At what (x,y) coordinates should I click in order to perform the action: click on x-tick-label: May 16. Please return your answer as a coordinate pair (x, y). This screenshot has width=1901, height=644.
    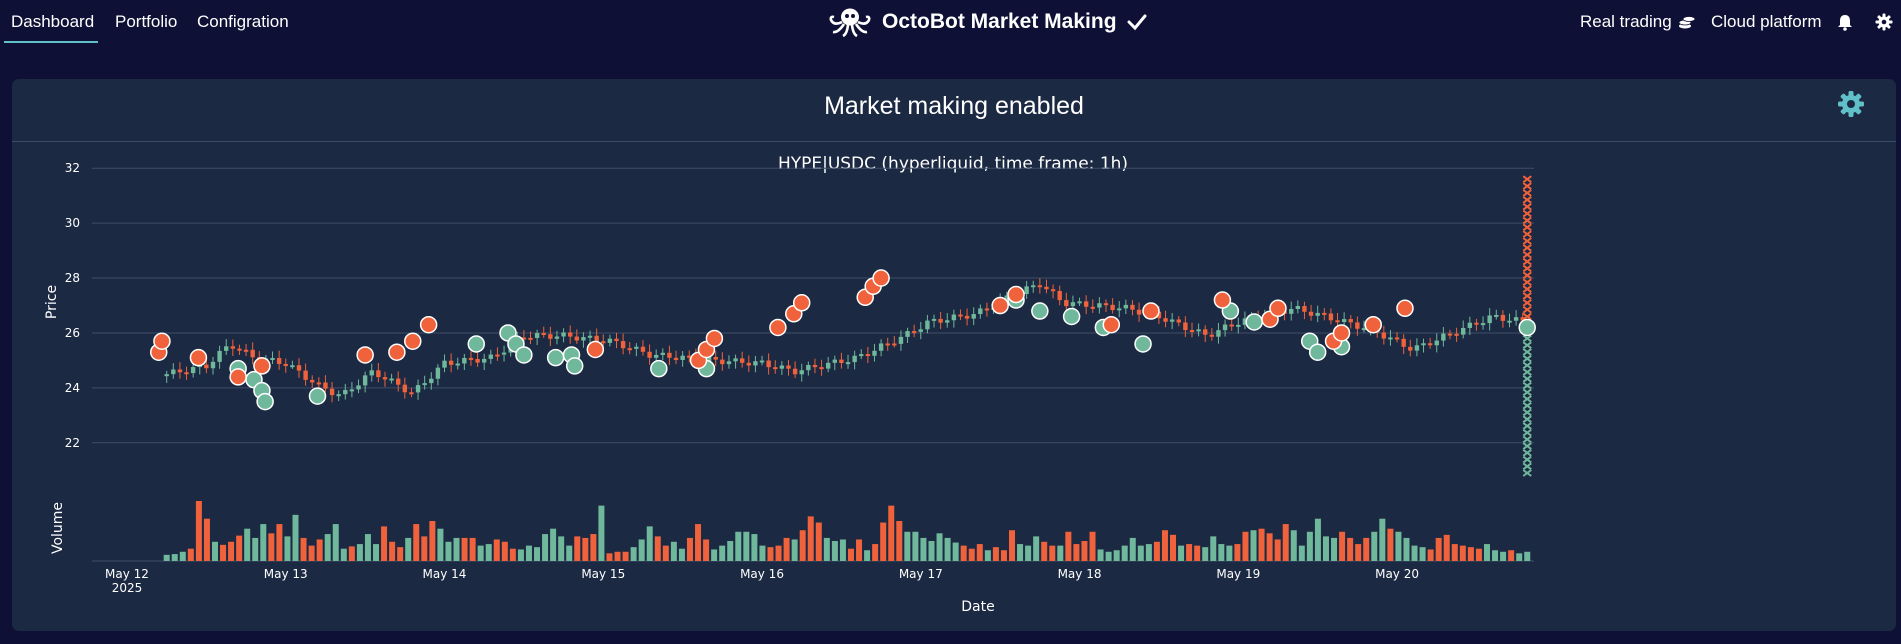
    Looking at the image, I should click on (762, 574).